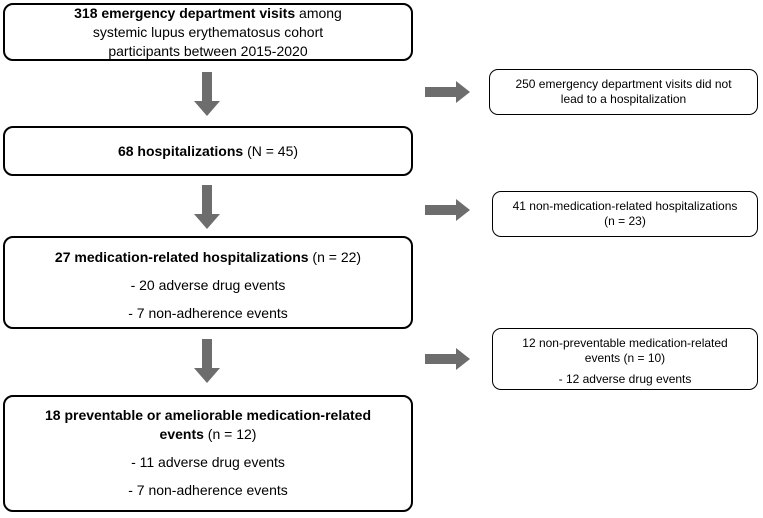  What do you see at coordinates (208, 50) in the screenshot?
I see `box-text: participants between 2015-2020` at bounding box center [208, 50].